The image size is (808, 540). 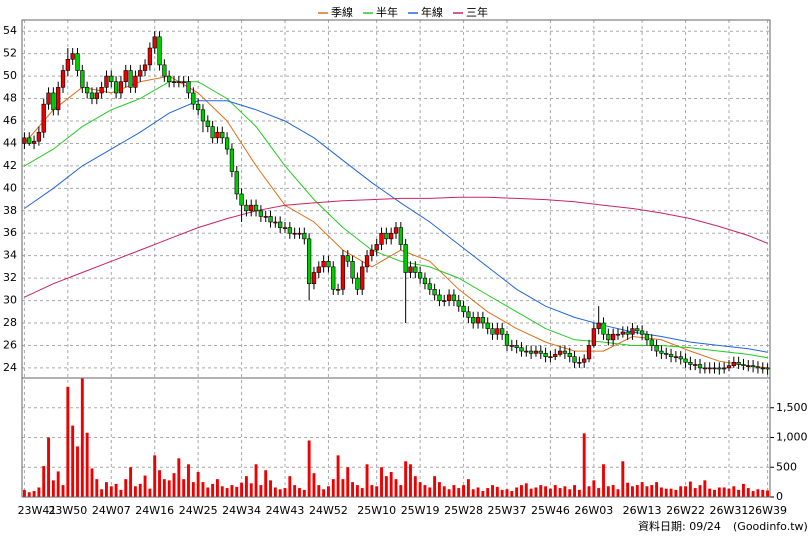 What do you see at coordinates (10, 255) in the screenshot?
I see `y-tick-label: 34` at bounding box center [10, 255].